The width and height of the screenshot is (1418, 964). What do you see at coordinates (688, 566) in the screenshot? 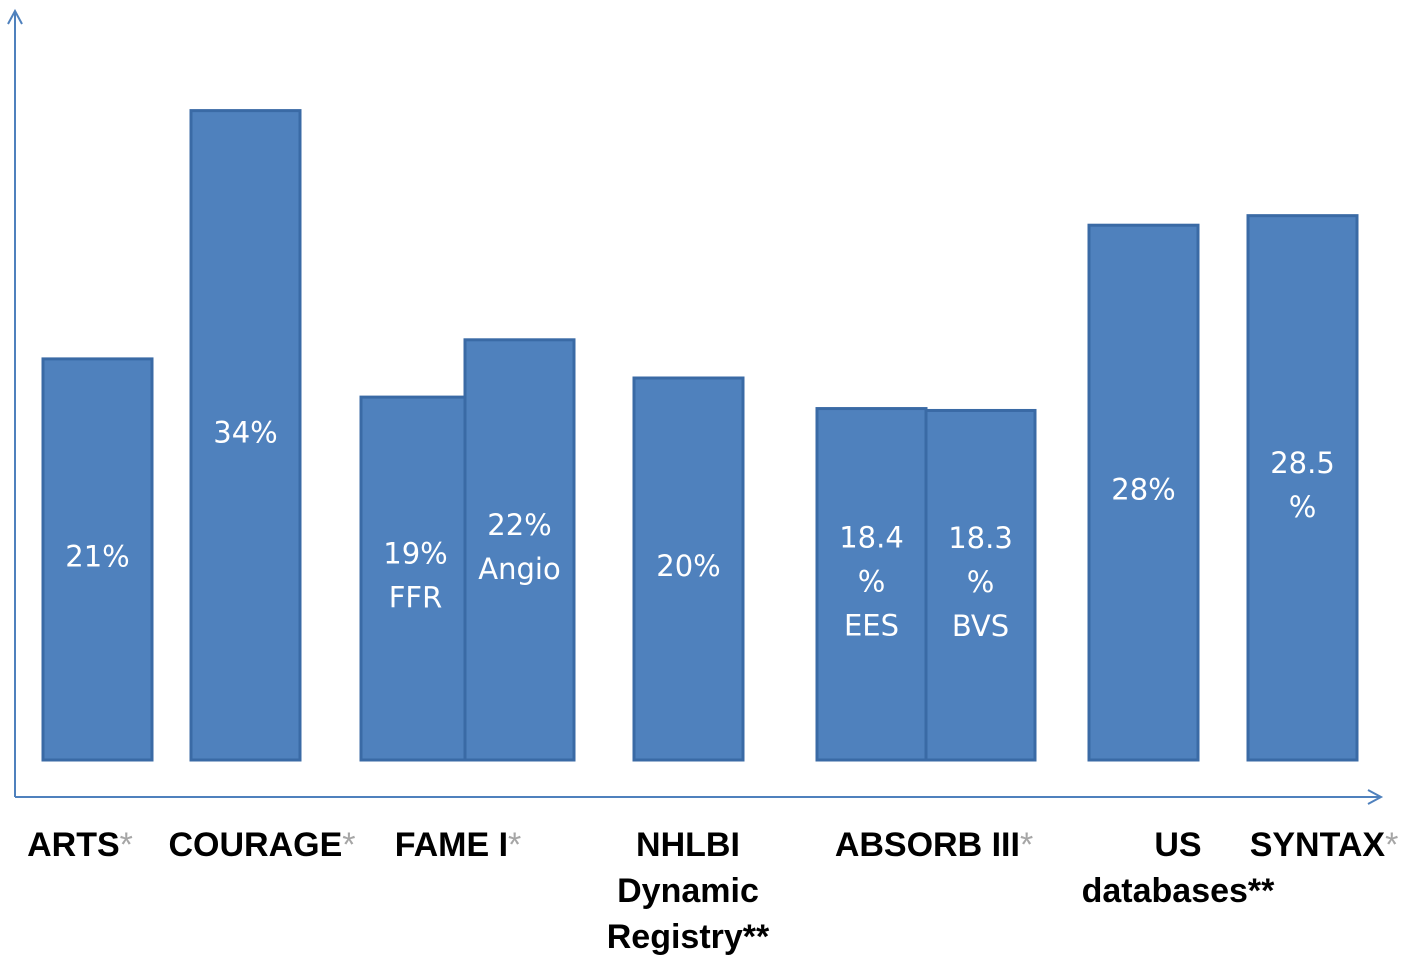
I see `bar-value-label: 20%` at bounding box center [688, 566].